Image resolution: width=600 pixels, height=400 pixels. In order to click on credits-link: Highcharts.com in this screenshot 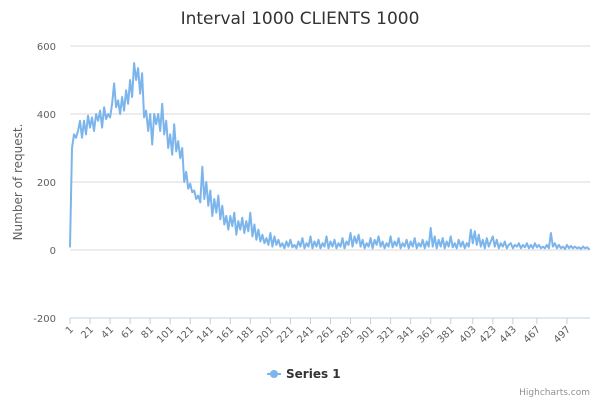, I will do `click(554, 393)`.